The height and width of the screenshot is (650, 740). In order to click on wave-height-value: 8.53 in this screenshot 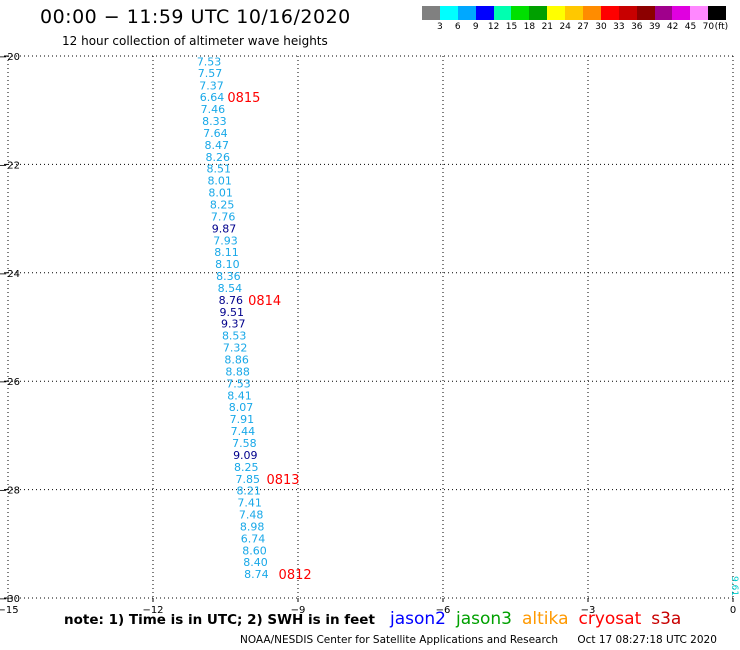, I will do `click(234, 336)`.